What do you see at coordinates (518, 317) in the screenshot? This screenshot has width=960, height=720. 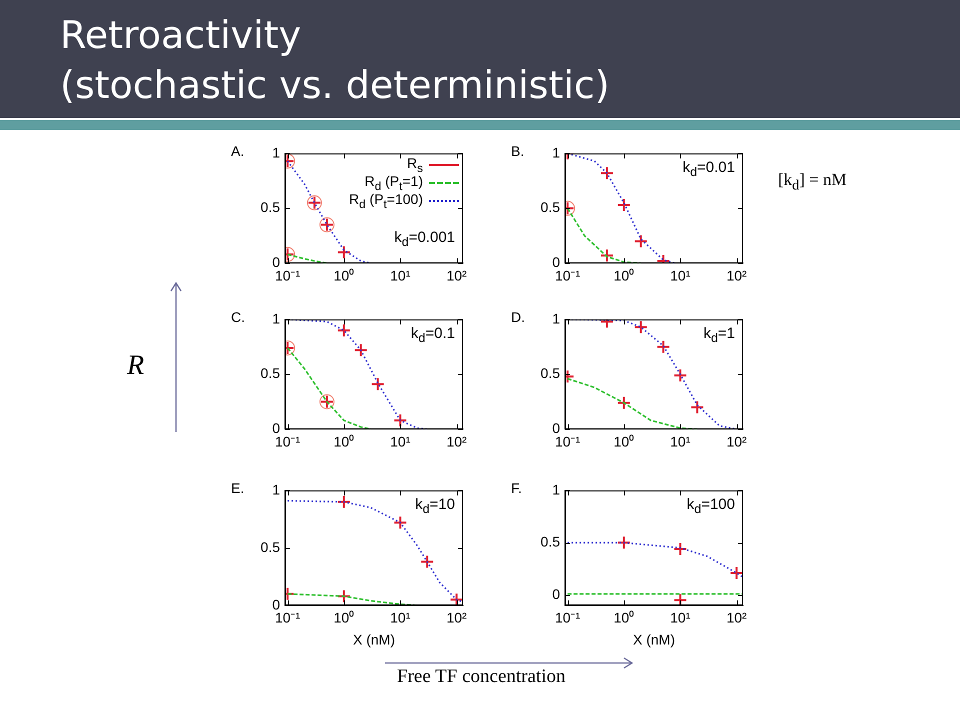 I see `chart-title: D.` at bounding box center [518, 317].